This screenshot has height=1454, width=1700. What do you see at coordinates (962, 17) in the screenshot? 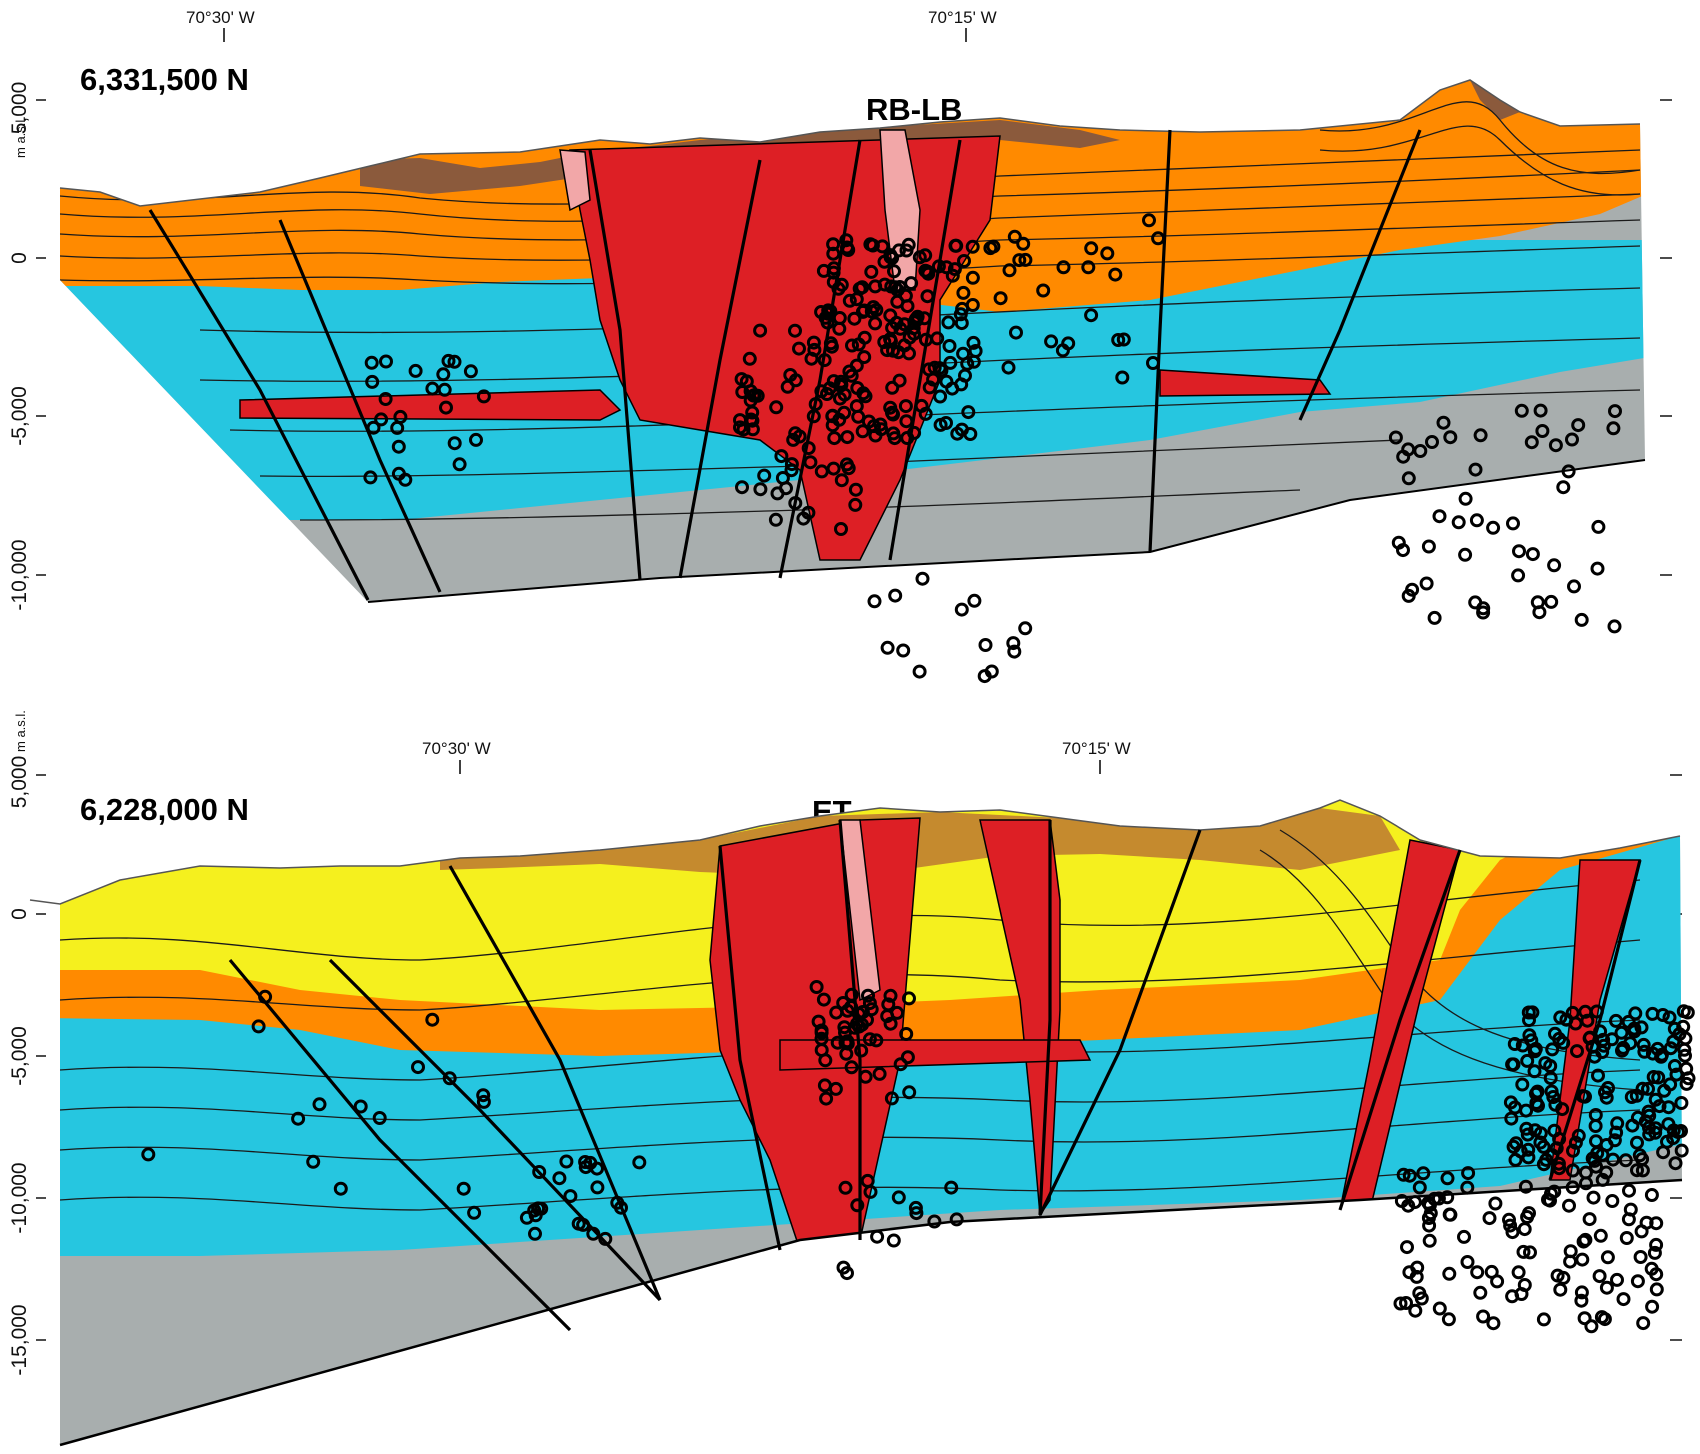
I see `longitude-label-east: 70°15' W` at bounding box center [962, 17].